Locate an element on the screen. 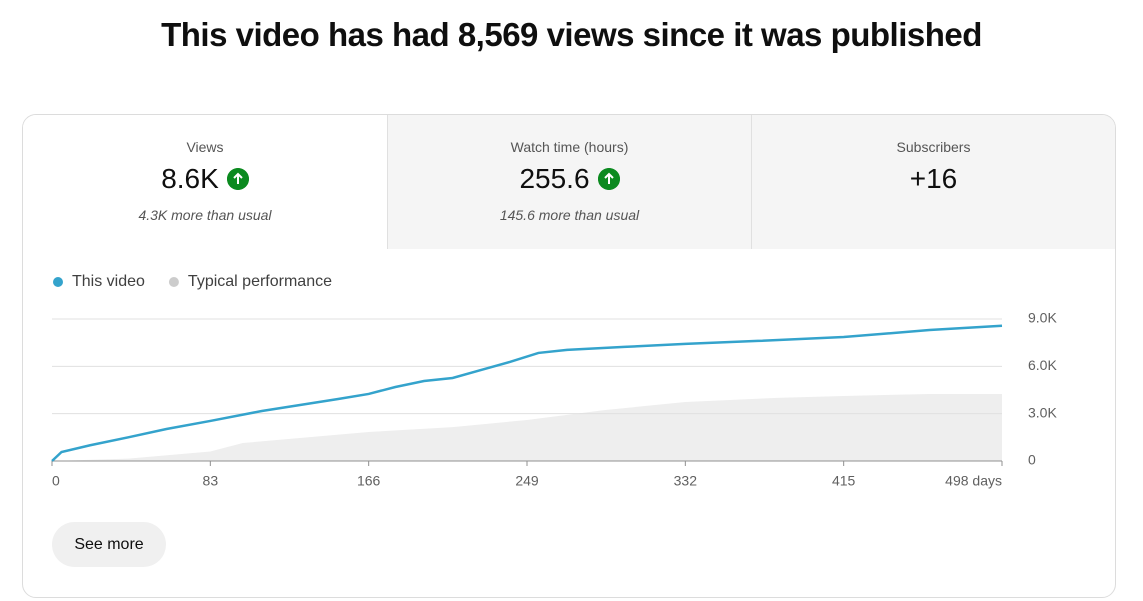  legend-label: Typical performance is located at coordinates (260, 281).